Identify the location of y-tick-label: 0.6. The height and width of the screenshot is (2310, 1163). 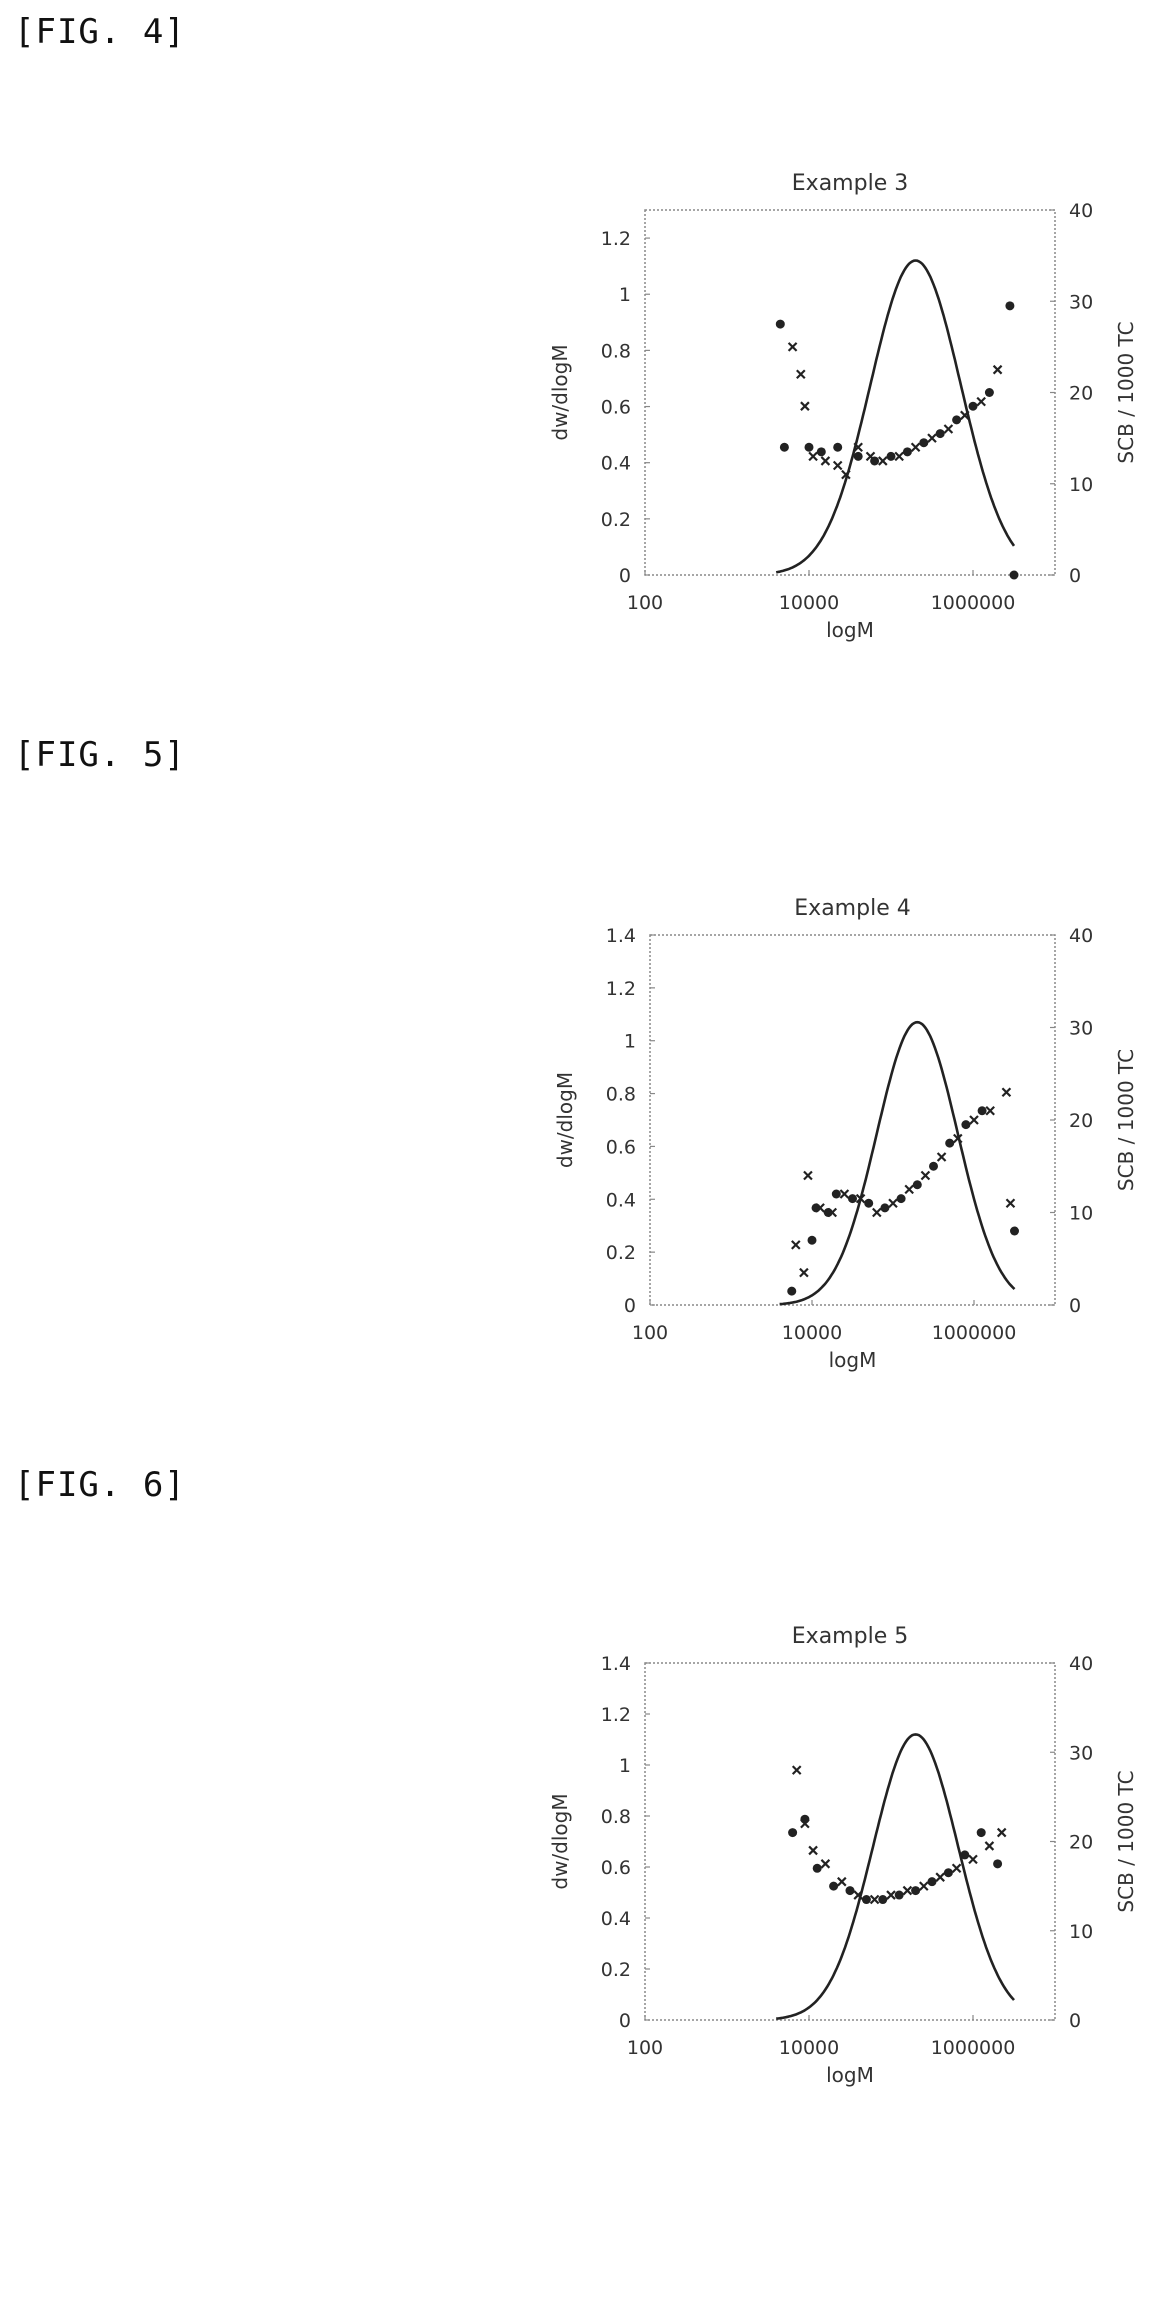
(621, 1147).